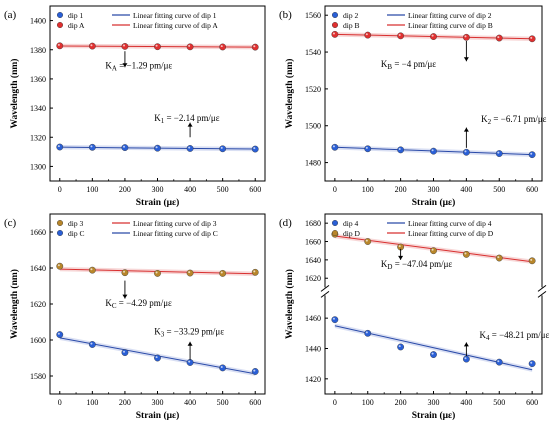 The image size is (550, 426). I want to click on slope-annotation: KD = −47.04 pm/με, so click(417, 265).